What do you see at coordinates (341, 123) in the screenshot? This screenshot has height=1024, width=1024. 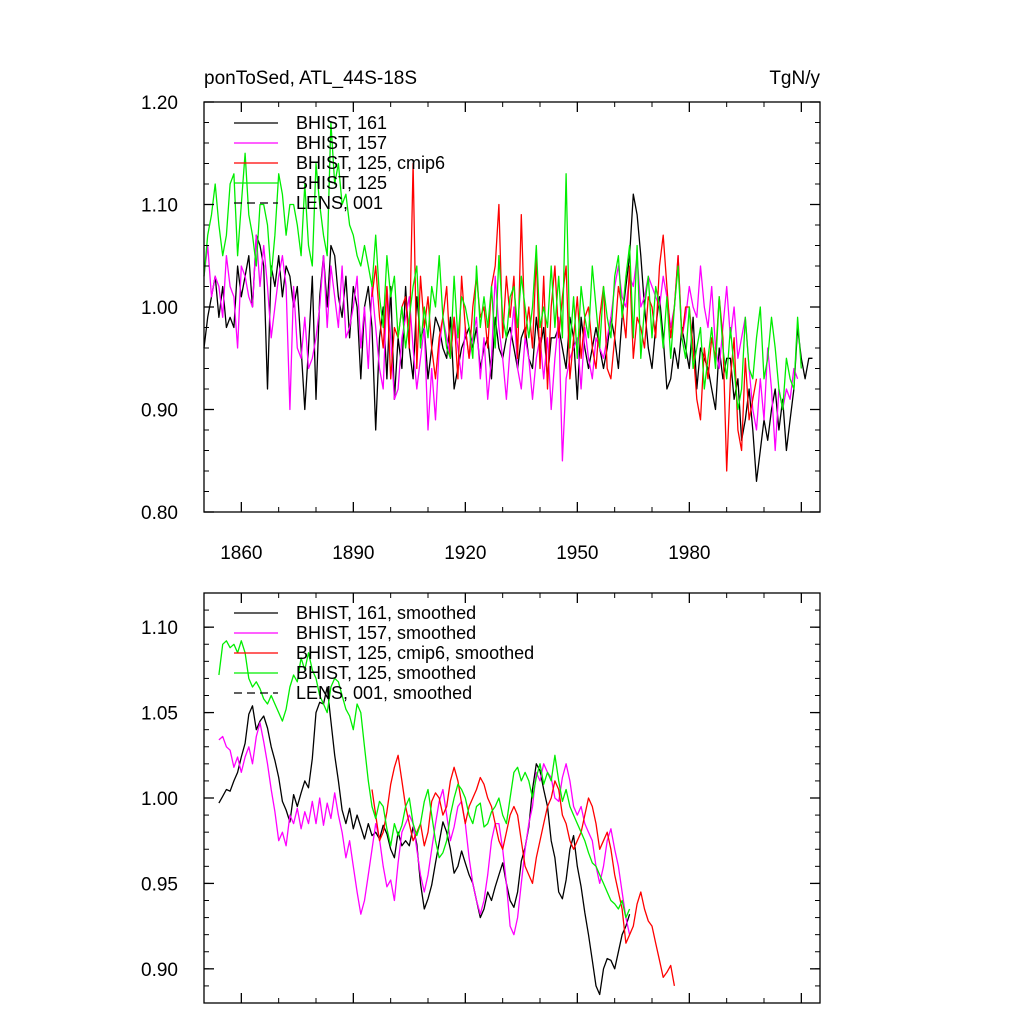 I see `legend-label: BHIST, 161` at bounding box center [341, 123].